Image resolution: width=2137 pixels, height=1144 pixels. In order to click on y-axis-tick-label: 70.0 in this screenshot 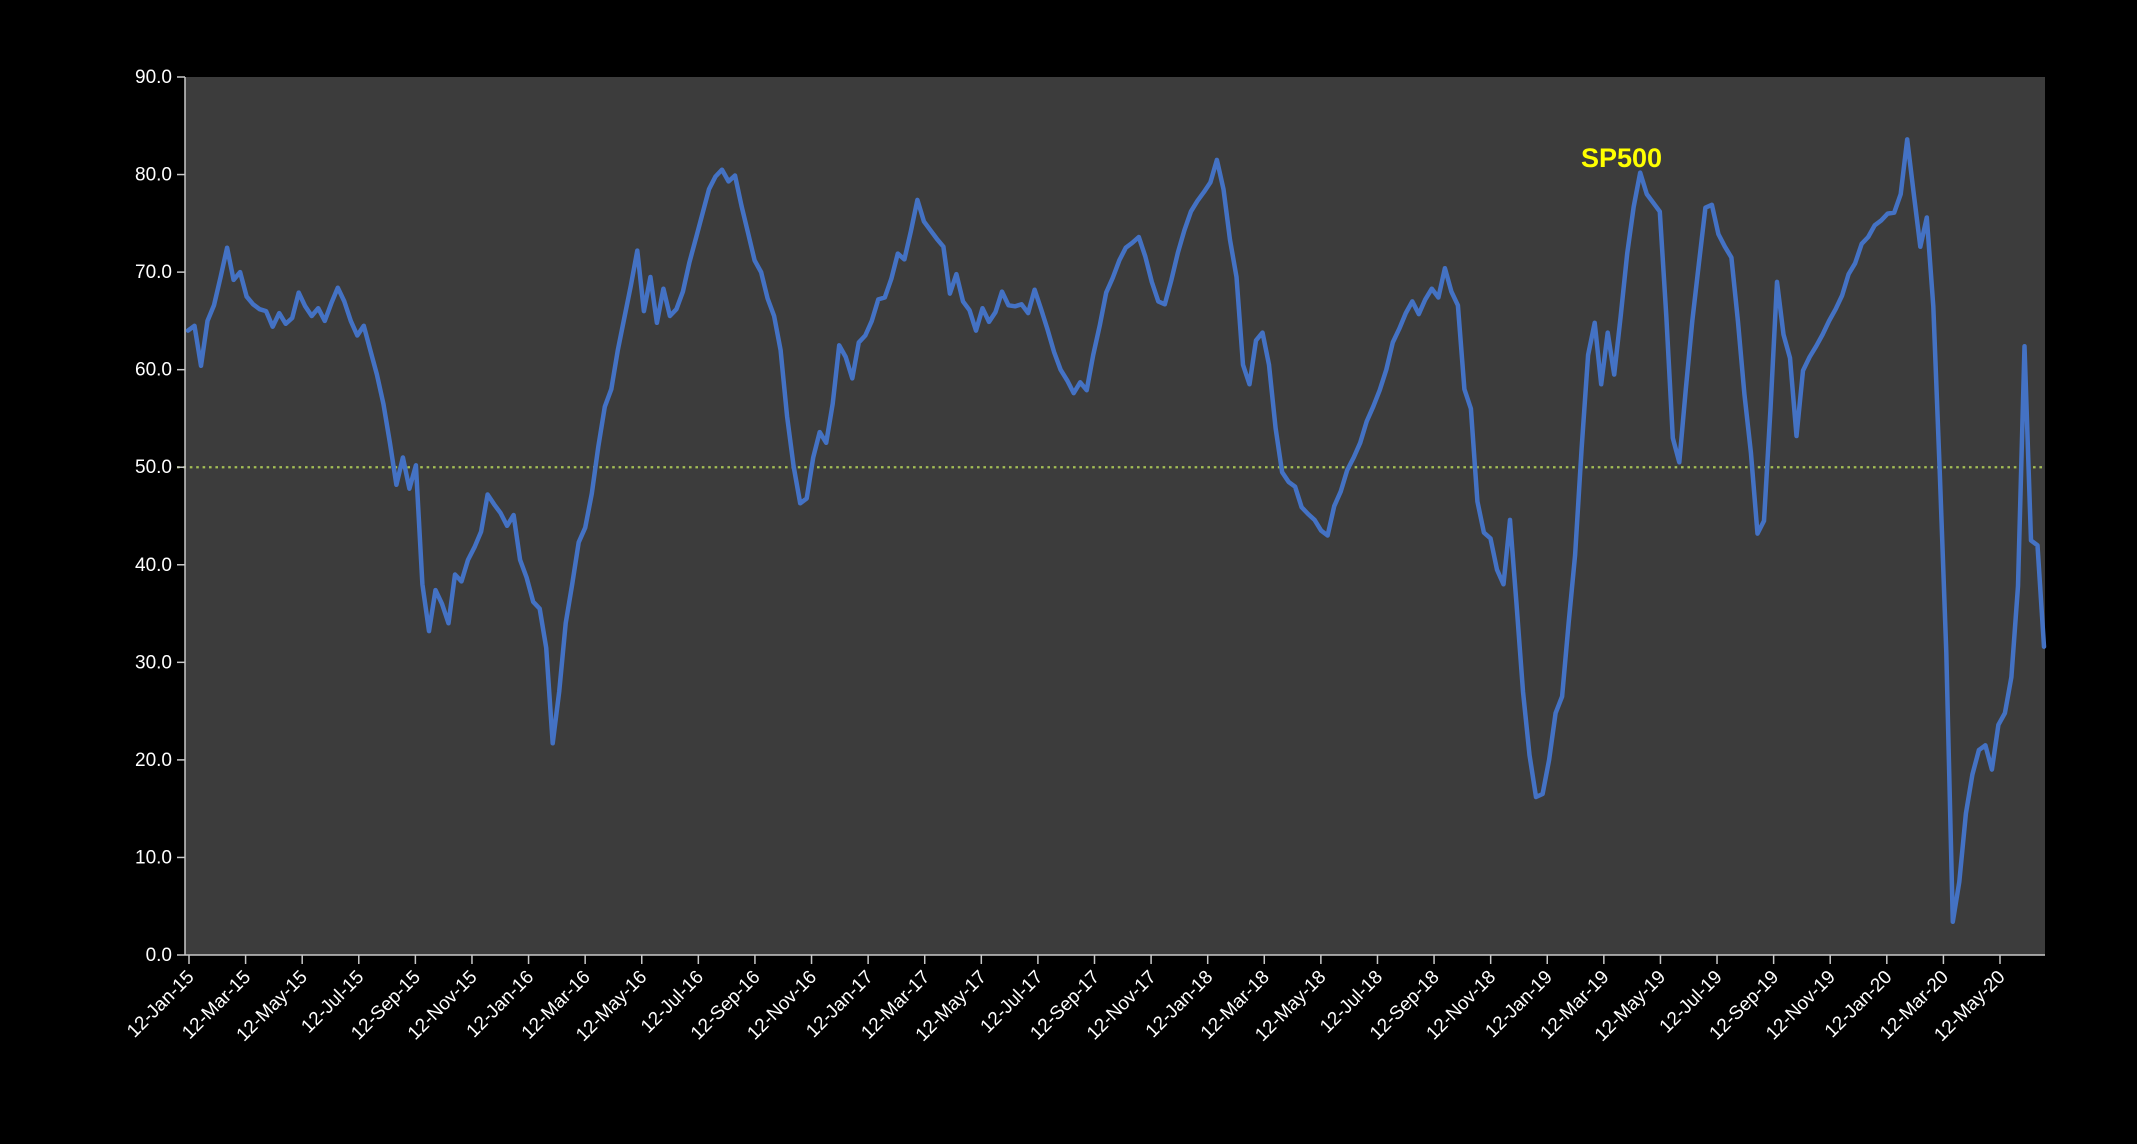, I will do `click(153, 272)`.